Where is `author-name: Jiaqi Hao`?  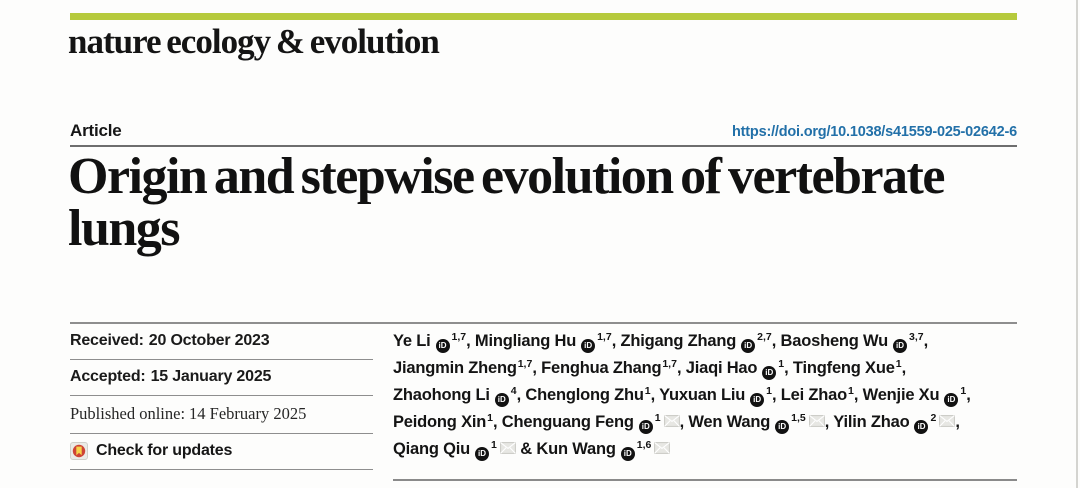
author-name: Jiaqi Hao is located at coordinates (721, 368).